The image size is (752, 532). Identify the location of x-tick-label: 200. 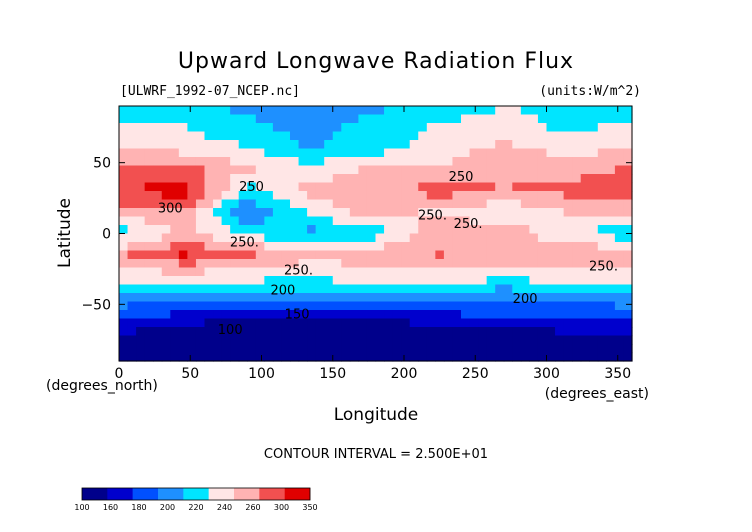
(404, 374).